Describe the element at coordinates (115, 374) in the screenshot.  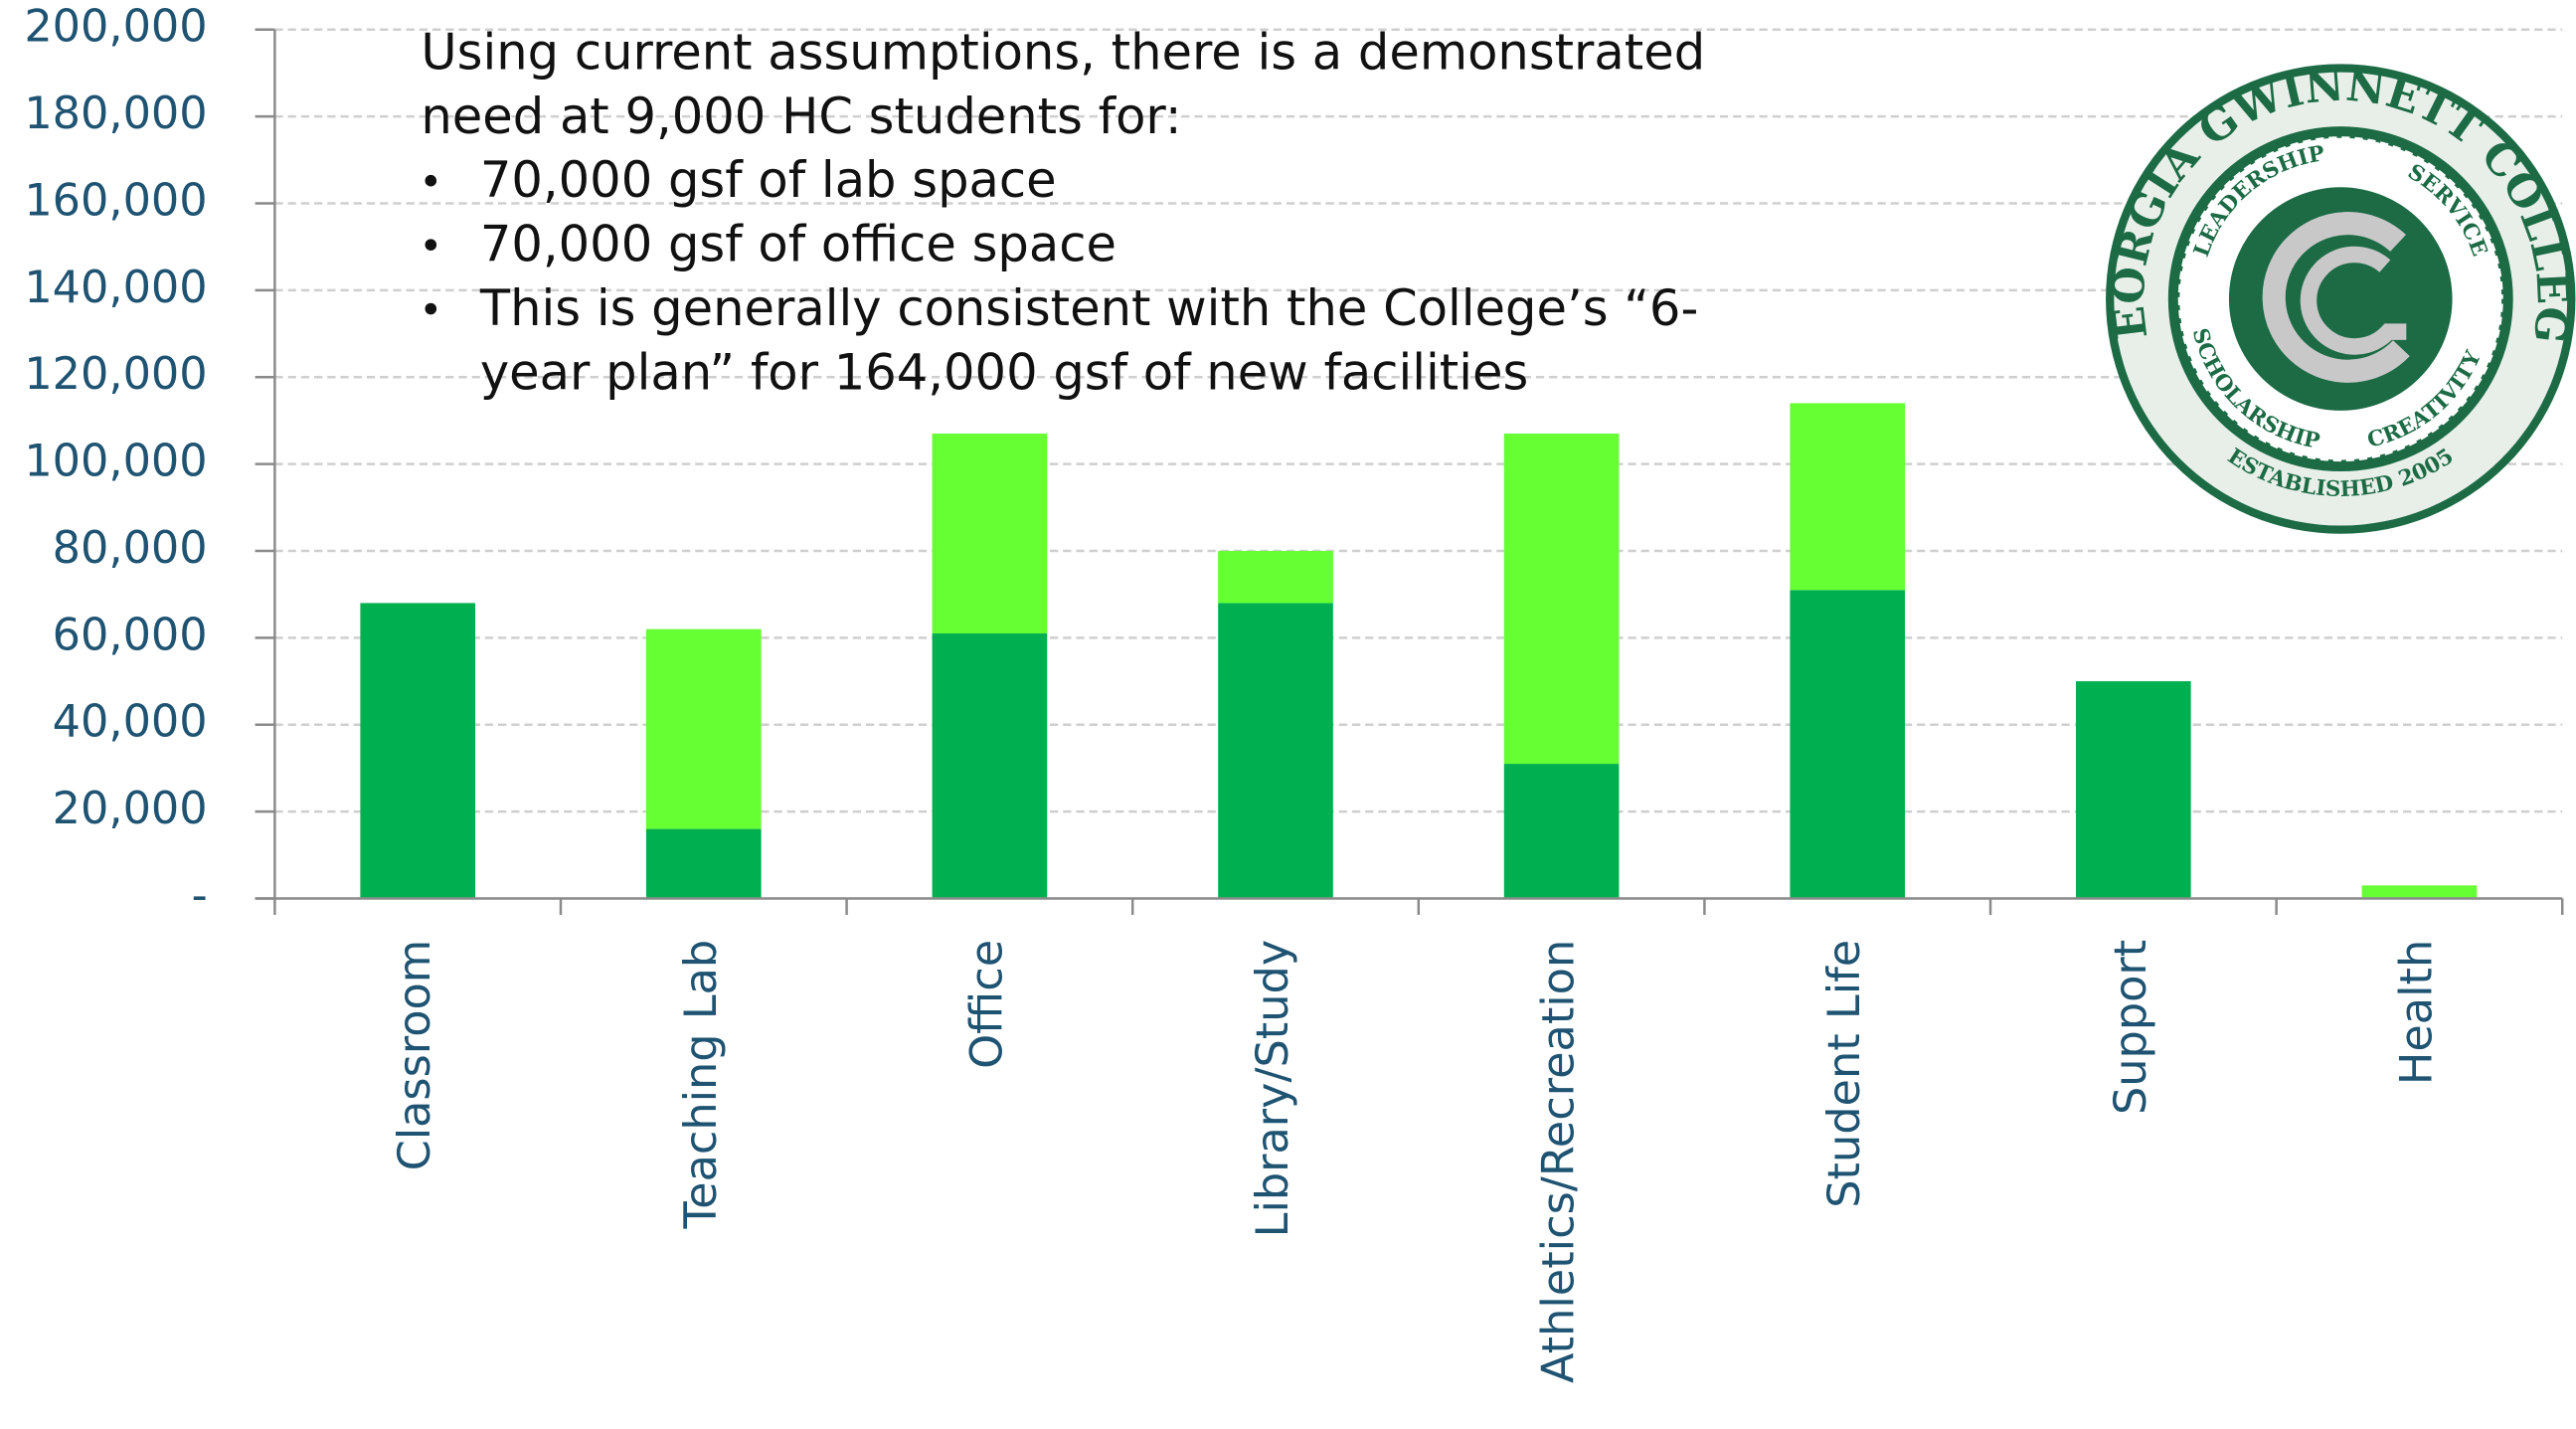
I see `y-tick-label: 120,000` at that location.